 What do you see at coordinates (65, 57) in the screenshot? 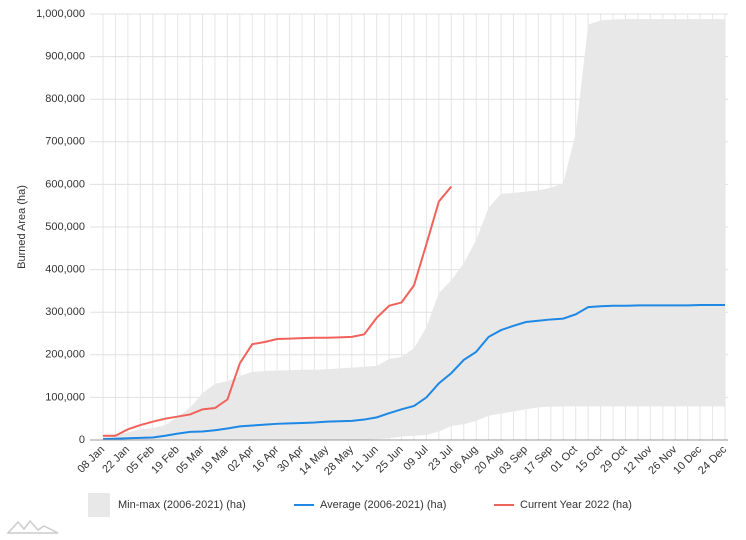
I see `y-tick-label: 900,000` at bounding box center [65, 57].